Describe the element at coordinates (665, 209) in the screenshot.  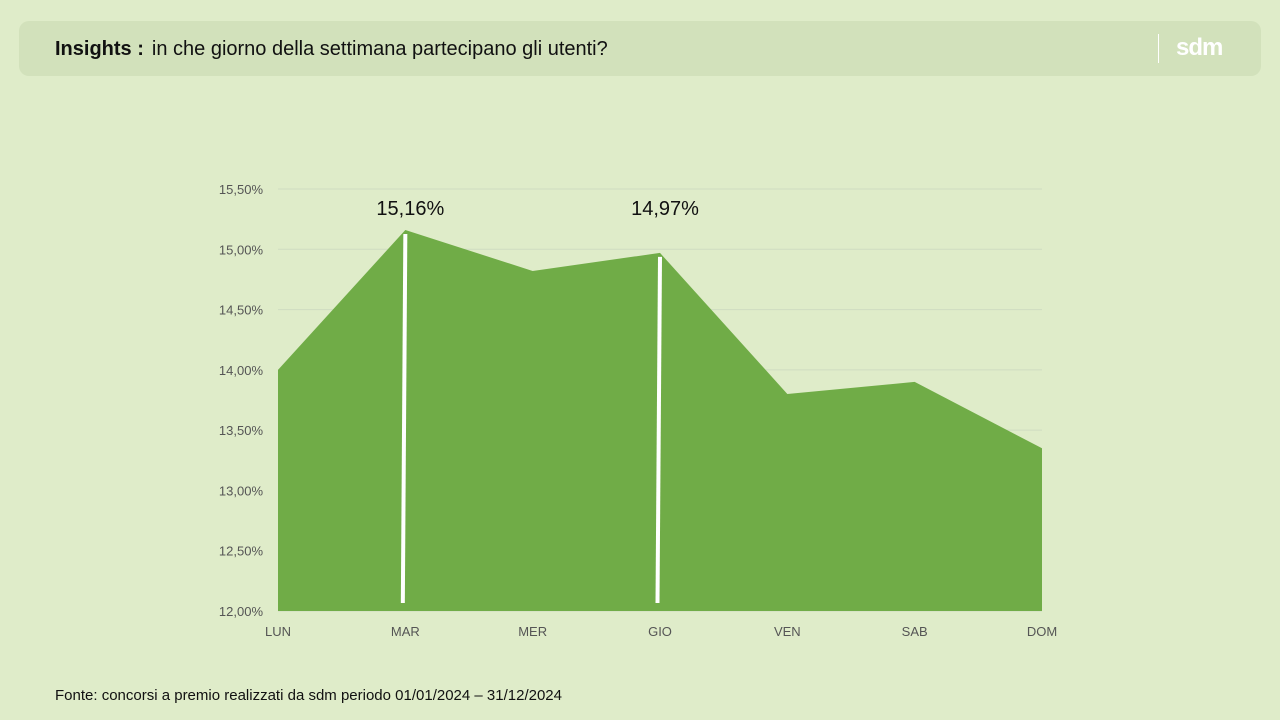
I see `data-label: 14,97%` at that location.